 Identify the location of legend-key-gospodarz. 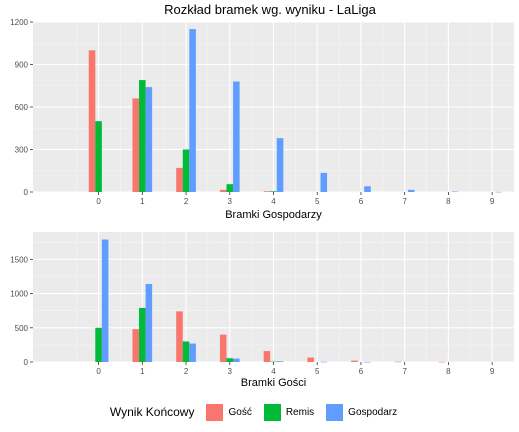
(335, 412).